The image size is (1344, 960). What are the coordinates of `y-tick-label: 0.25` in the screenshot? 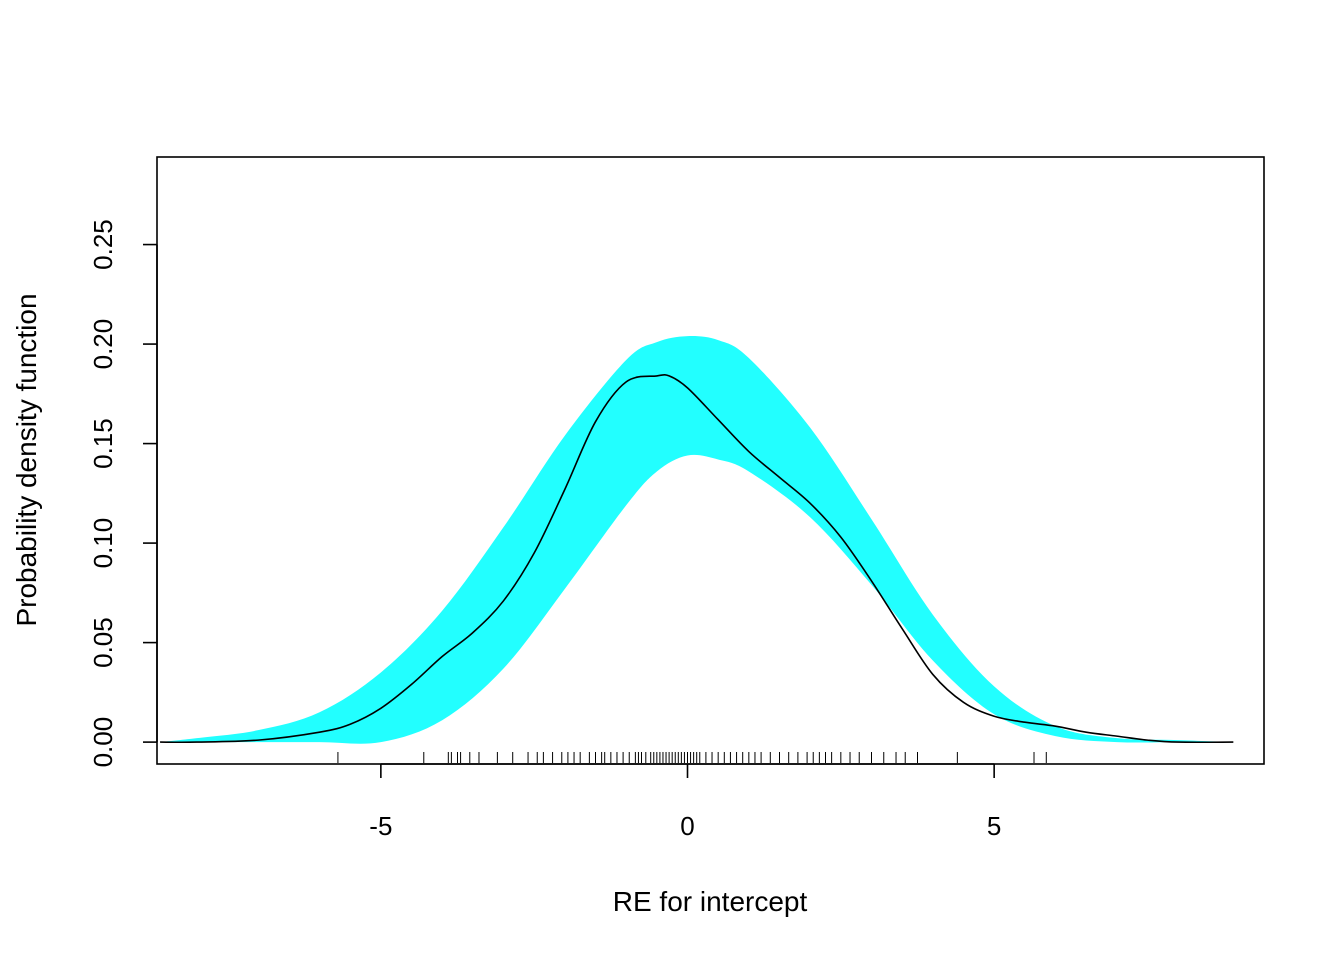 It's located at (103, 244).